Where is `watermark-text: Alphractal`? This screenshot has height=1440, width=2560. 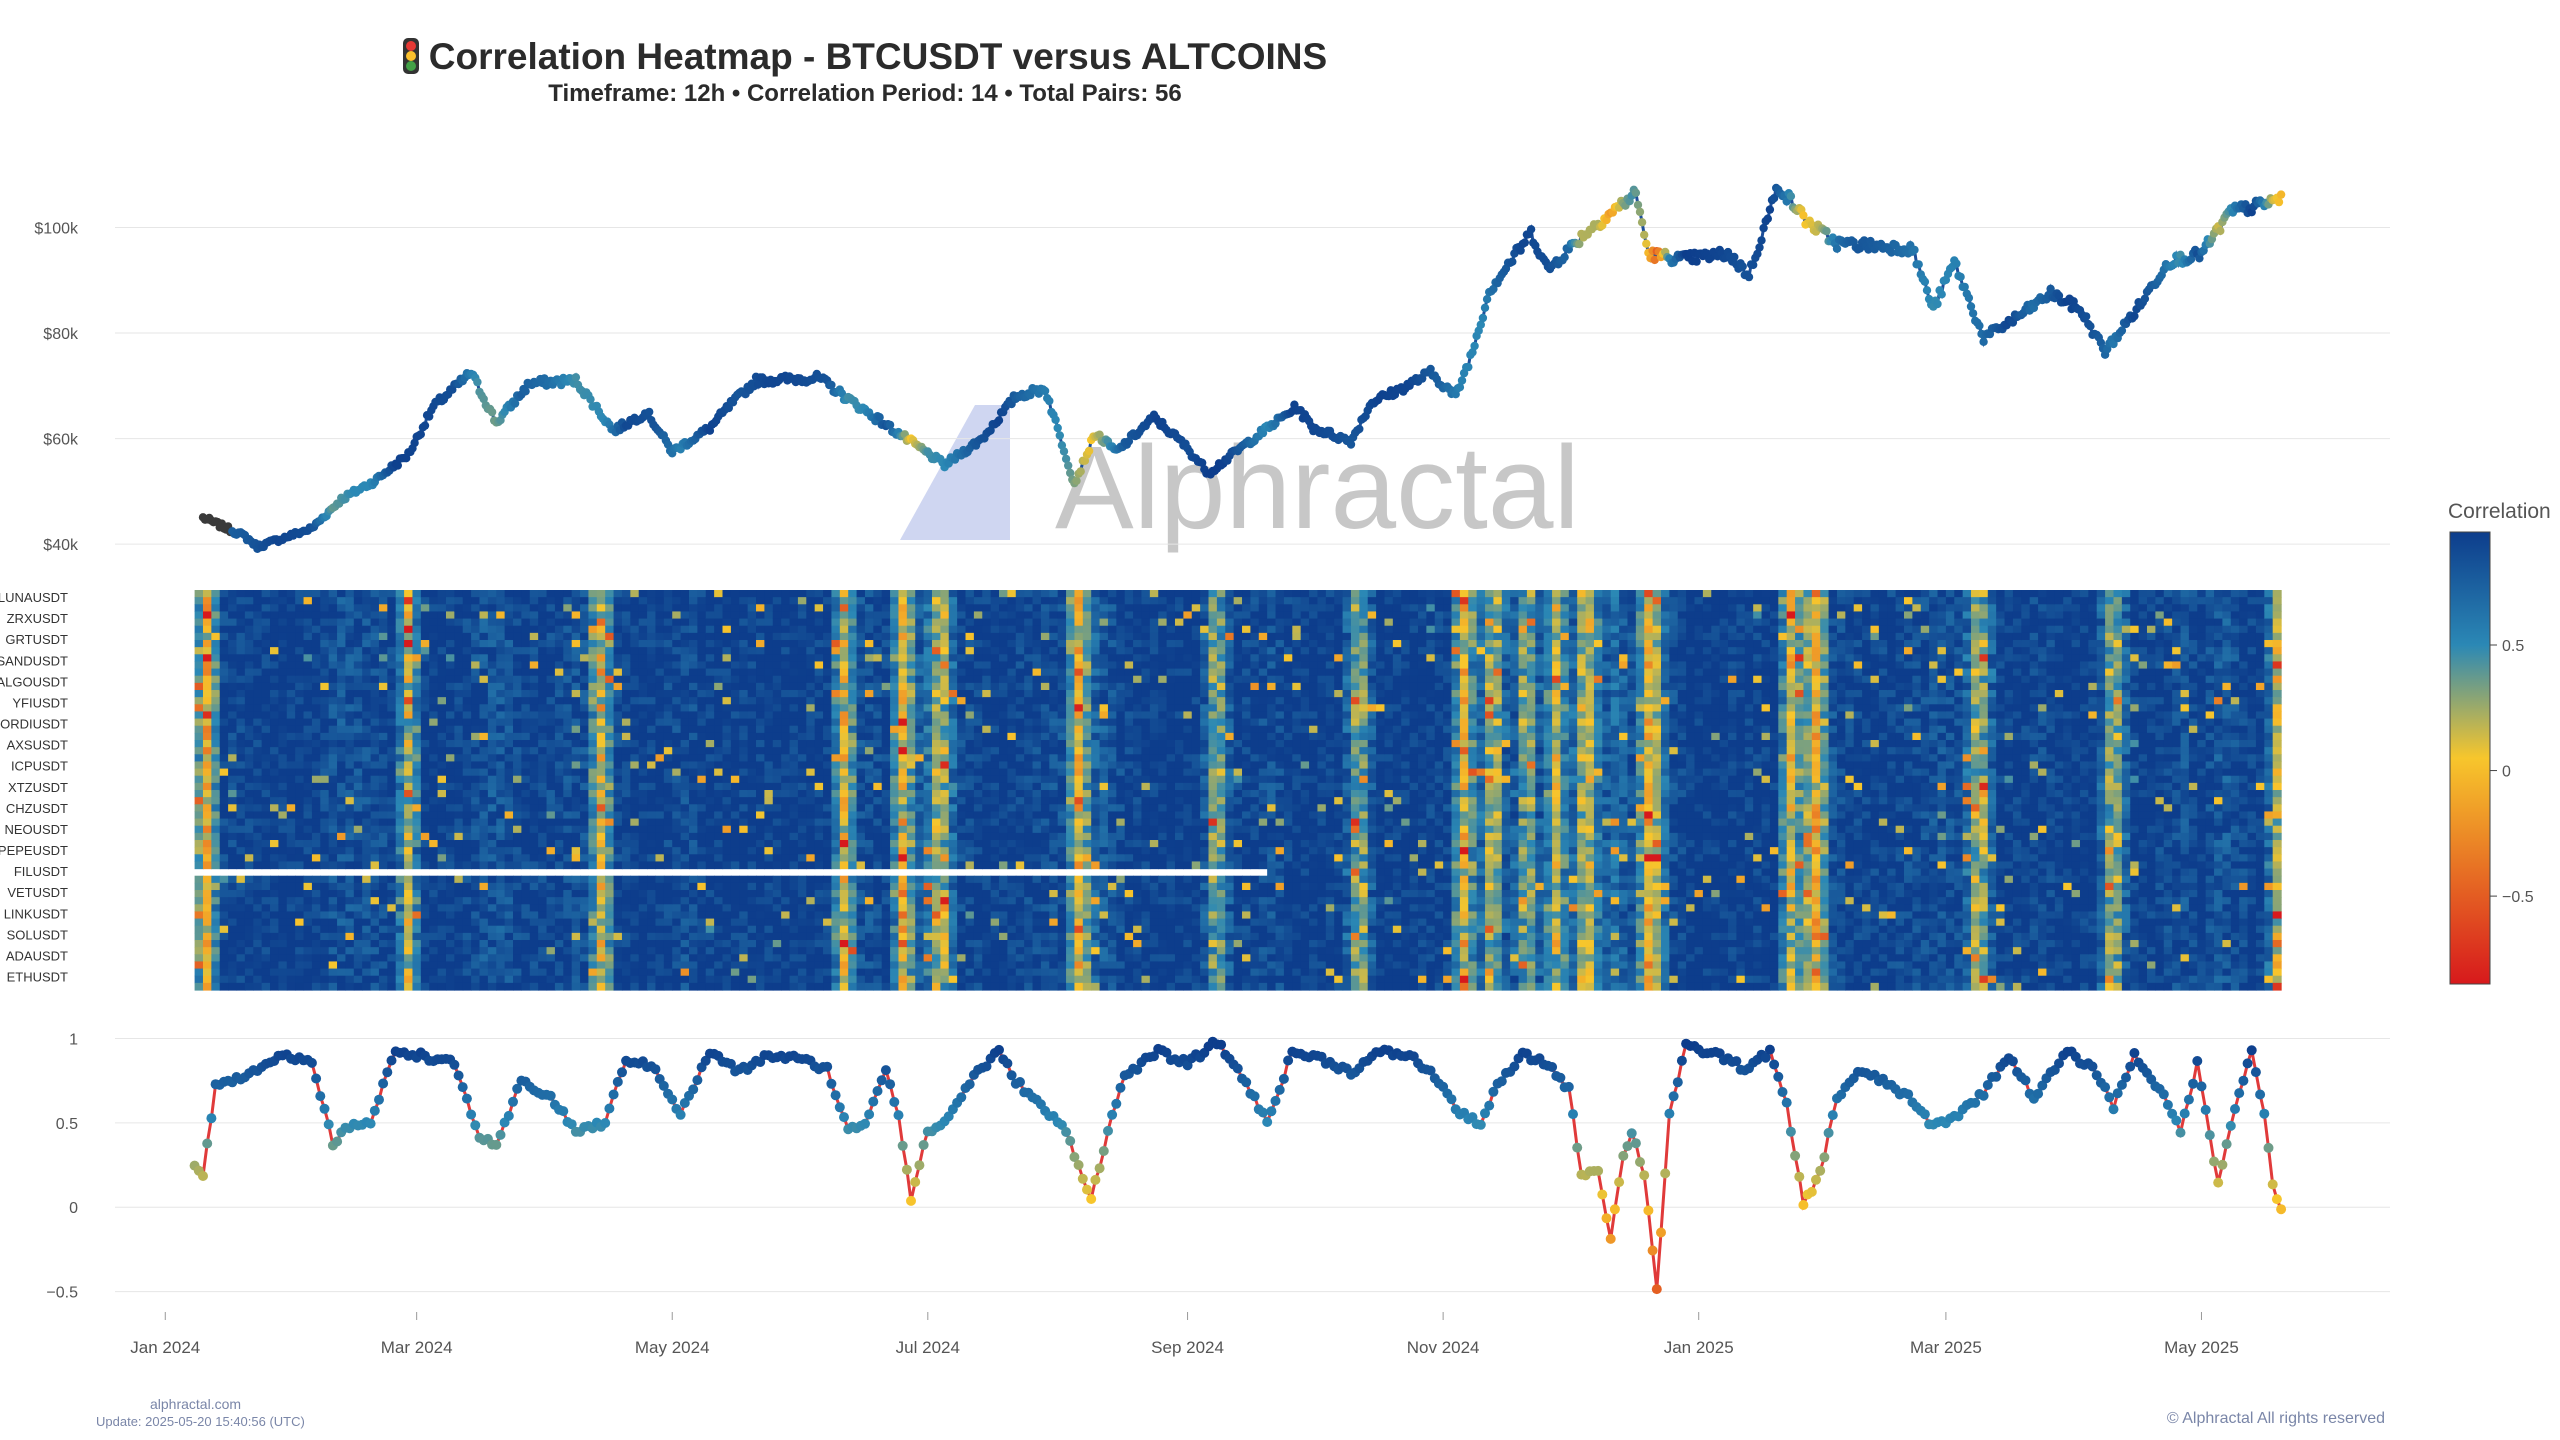
watermark-text: Alphractal is located at coordinates (1317, 488).